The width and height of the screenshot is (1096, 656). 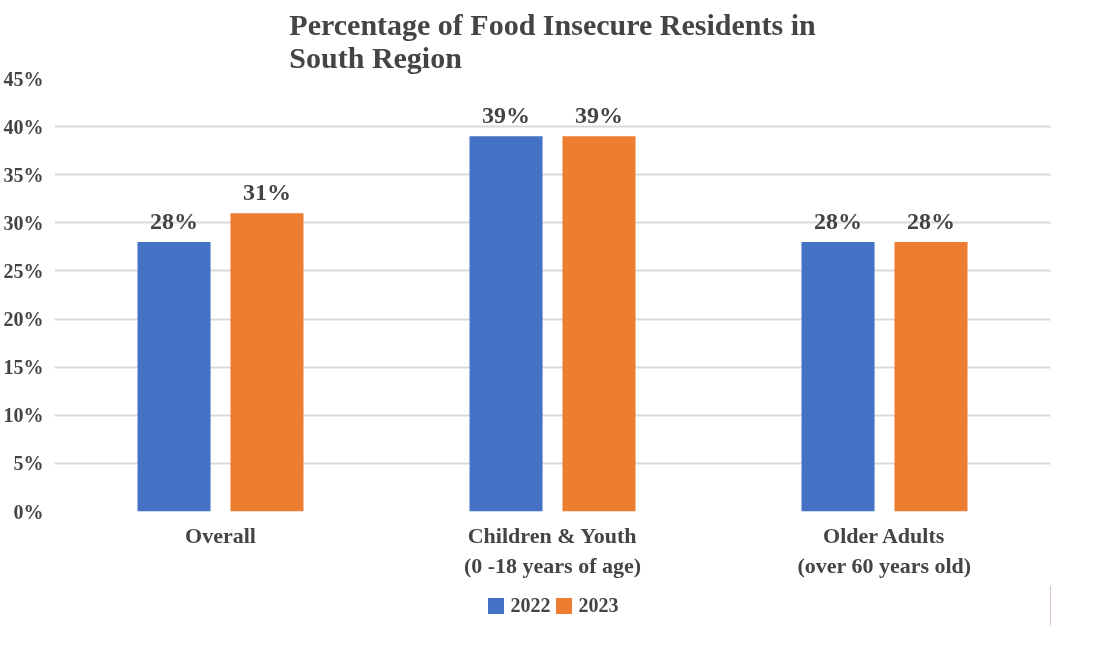 What do you see at coordinates (884, 550) in the screenshot?
I see `x-tick-label: Older Adults (over 60 years old)` at bounding box center [884, 550].